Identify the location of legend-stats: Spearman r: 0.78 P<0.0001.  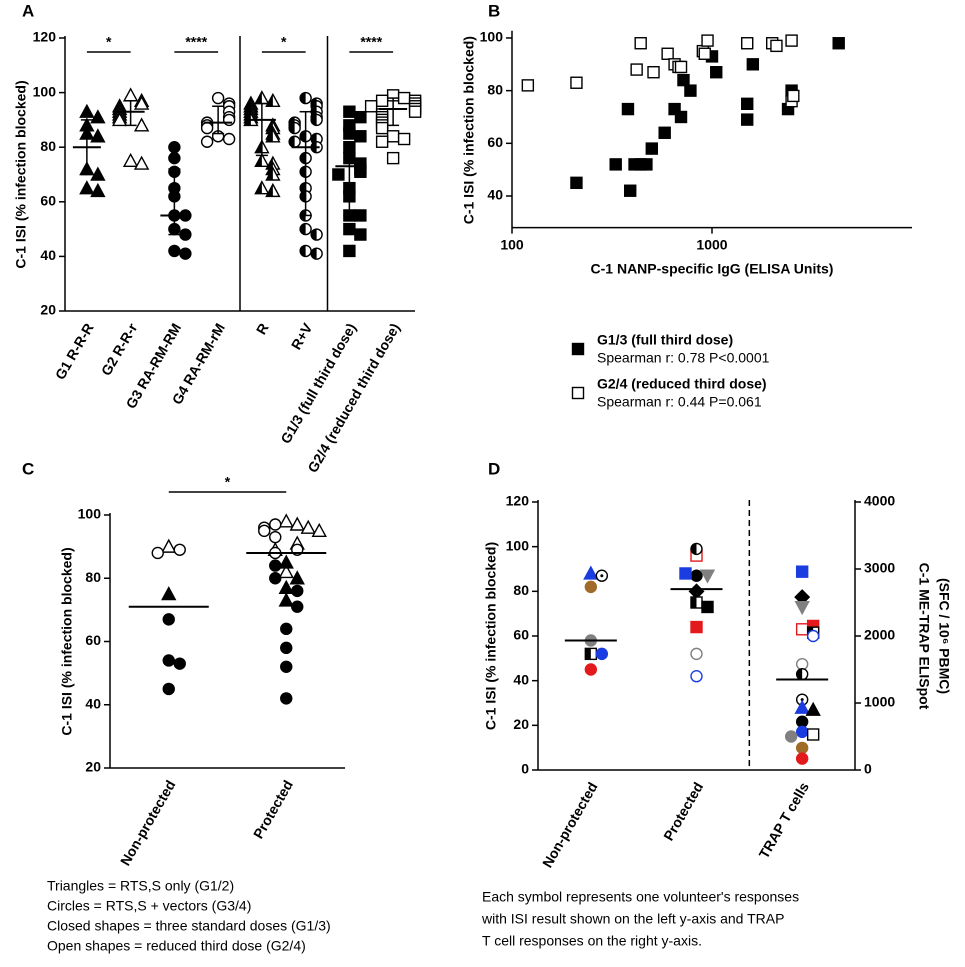
(683, 358).